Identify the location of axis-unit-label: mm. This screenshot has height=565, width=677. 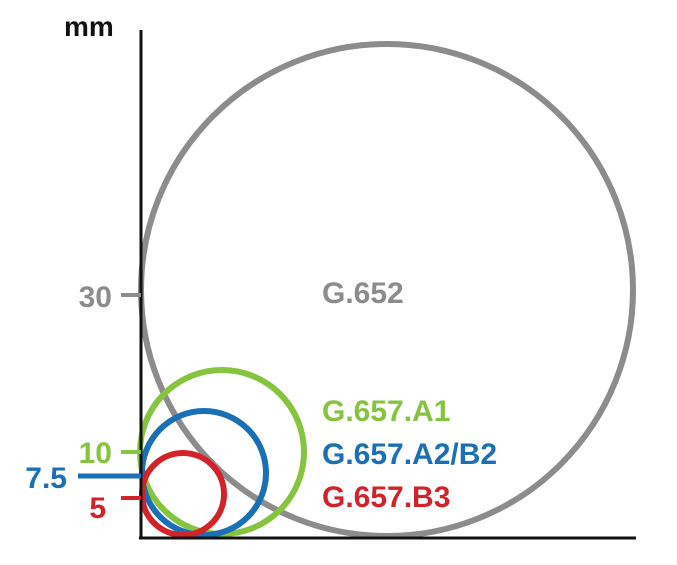
(89, 26).